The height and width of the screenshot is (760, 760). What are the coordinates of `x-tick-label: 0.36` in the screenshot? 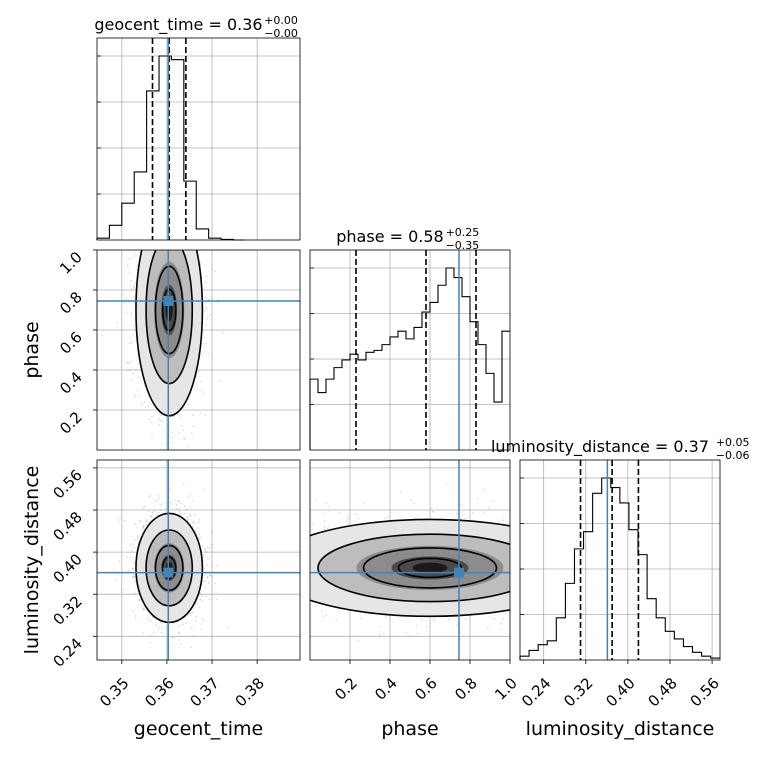 It's located at (159, 692).